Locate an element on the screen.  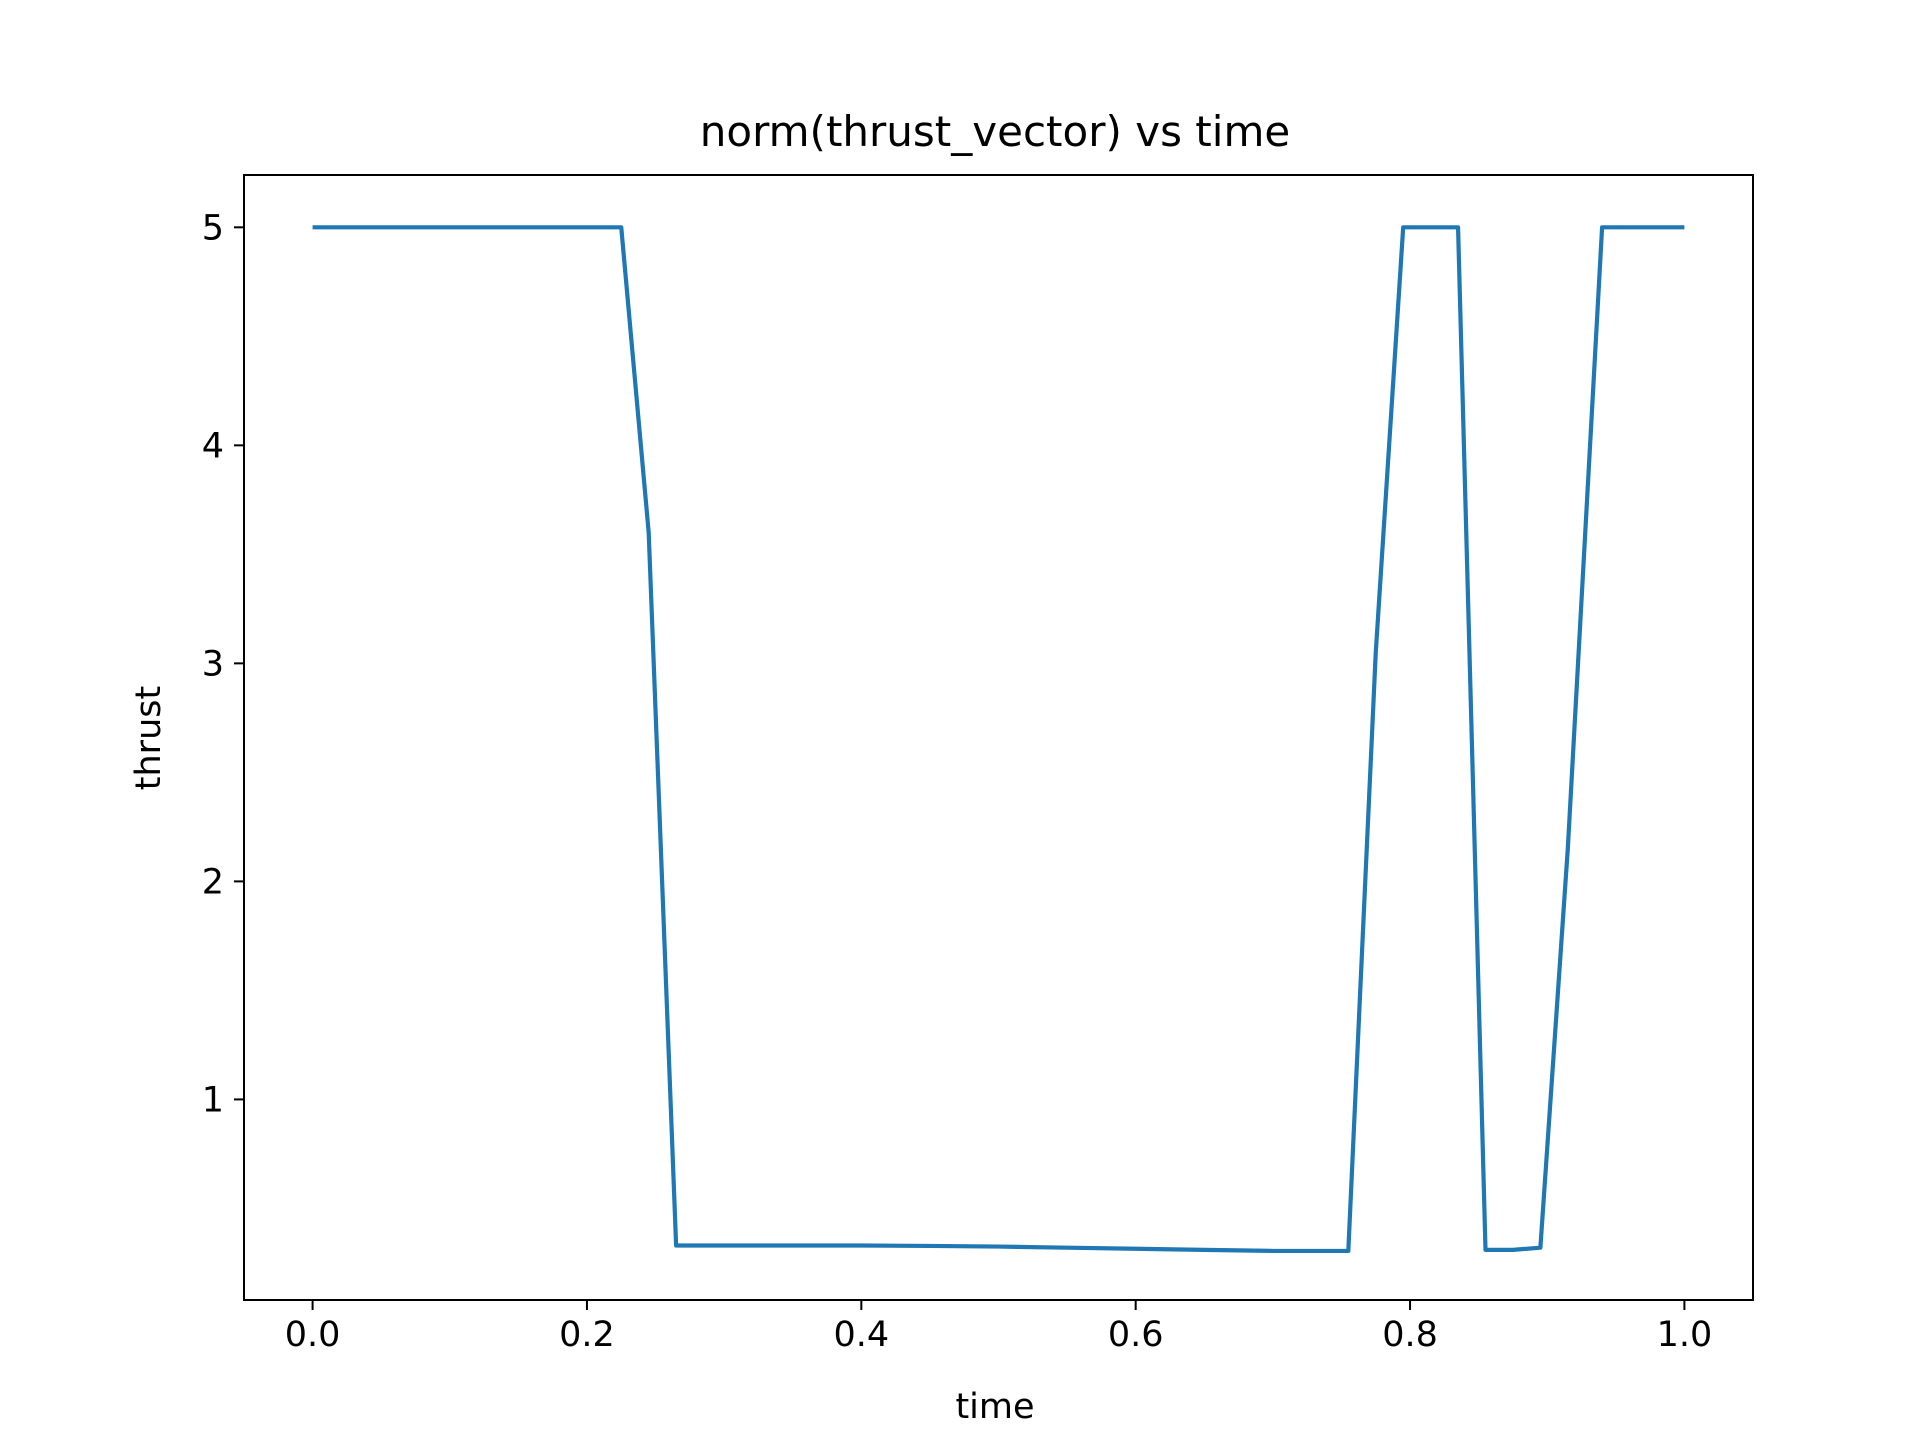
y-tick-label: 1 is located at coordinates (213, 1100).